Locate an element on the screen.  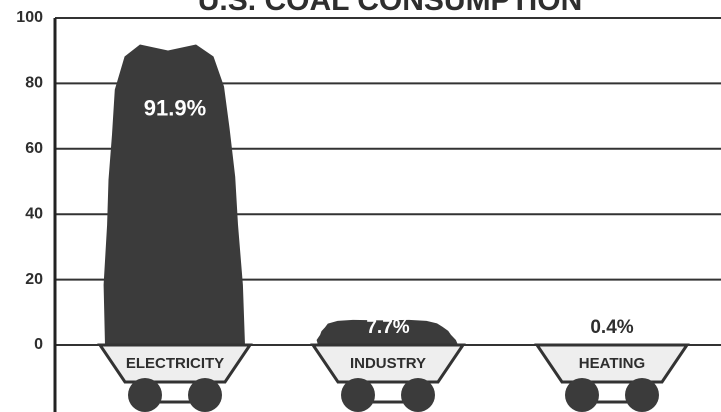
value-label: 7.7% is located at coordinates (387, 327).